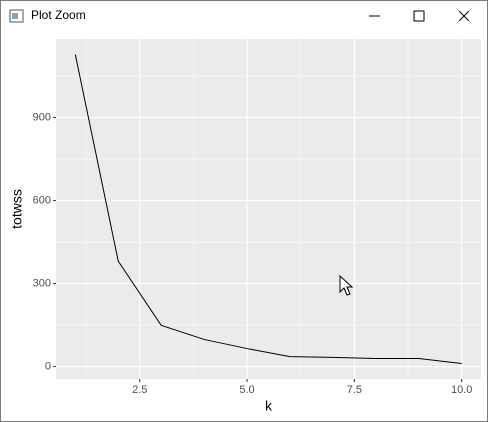 Image resolution: width=488 pixels, height=422 pixels. What do you see at coordinates (42, 200) in the screenshot?
I see `y-tick-label: 600` at bounding box center [42, 200].